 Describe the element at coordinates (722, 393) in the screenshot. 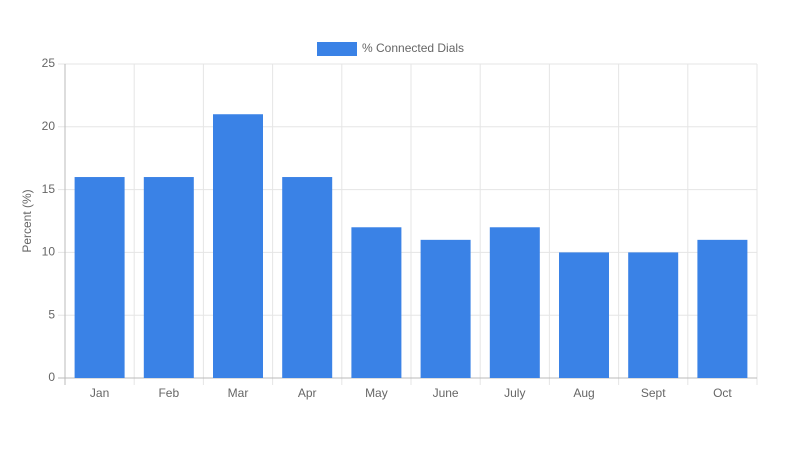

I see `x-tick-label: Oct` at that location.